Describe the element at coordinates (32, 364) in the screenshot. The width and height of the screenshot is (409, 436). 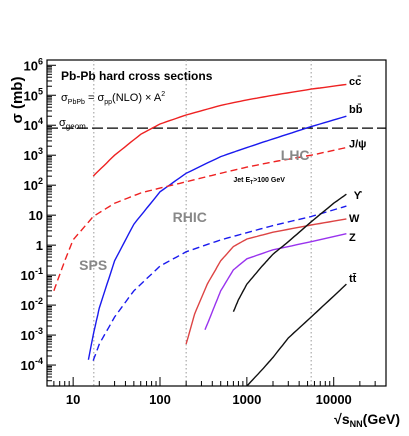
I see `y-tick-label: 10⁻⁴` at that location.